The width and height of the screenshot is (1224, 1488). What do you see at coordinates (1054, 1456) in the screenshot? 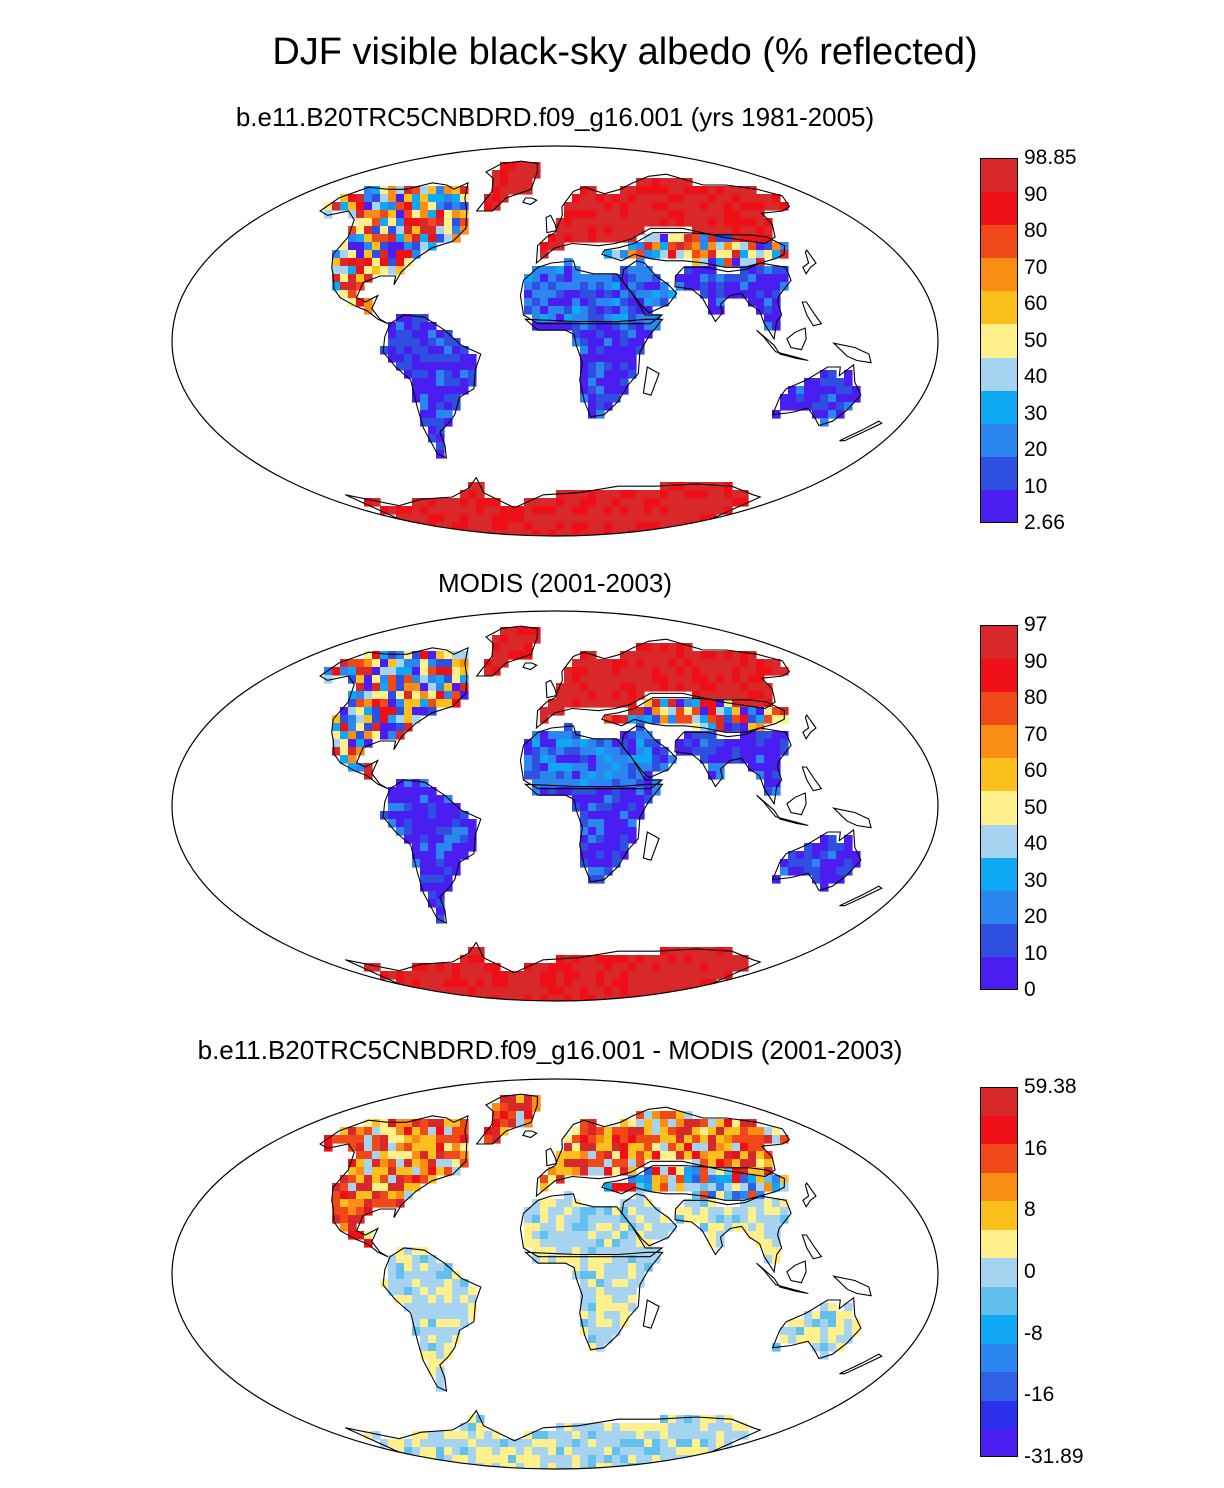
I see `colorbar-tick-label: -31.89` at bounding box center [1054, 1456].